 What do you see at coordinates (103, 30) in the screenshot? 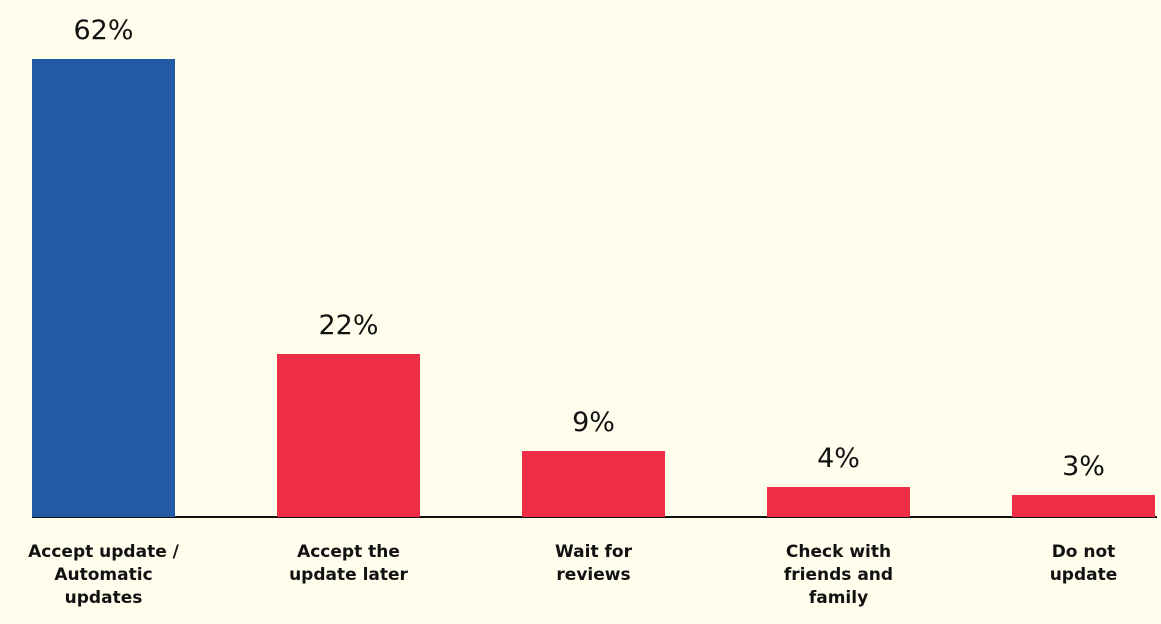
I see `value-label: 62%` at bounding box center [103, 30].